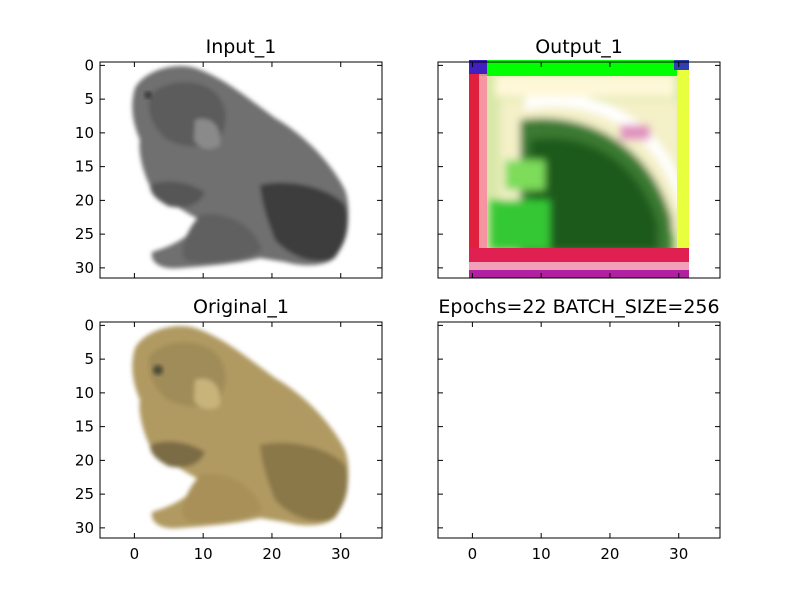  I want to click on panel-empty, so click(579, 430).